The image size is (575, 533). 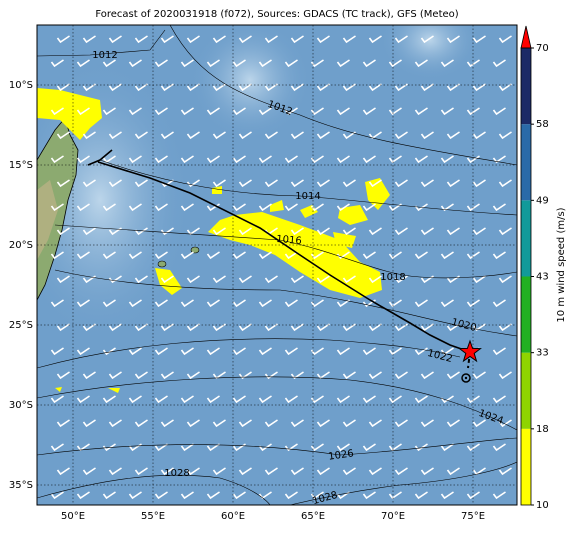 What do you see at coordinates (162, 264) in the screenshot?
I see `island` at bounding box center [162, 264].